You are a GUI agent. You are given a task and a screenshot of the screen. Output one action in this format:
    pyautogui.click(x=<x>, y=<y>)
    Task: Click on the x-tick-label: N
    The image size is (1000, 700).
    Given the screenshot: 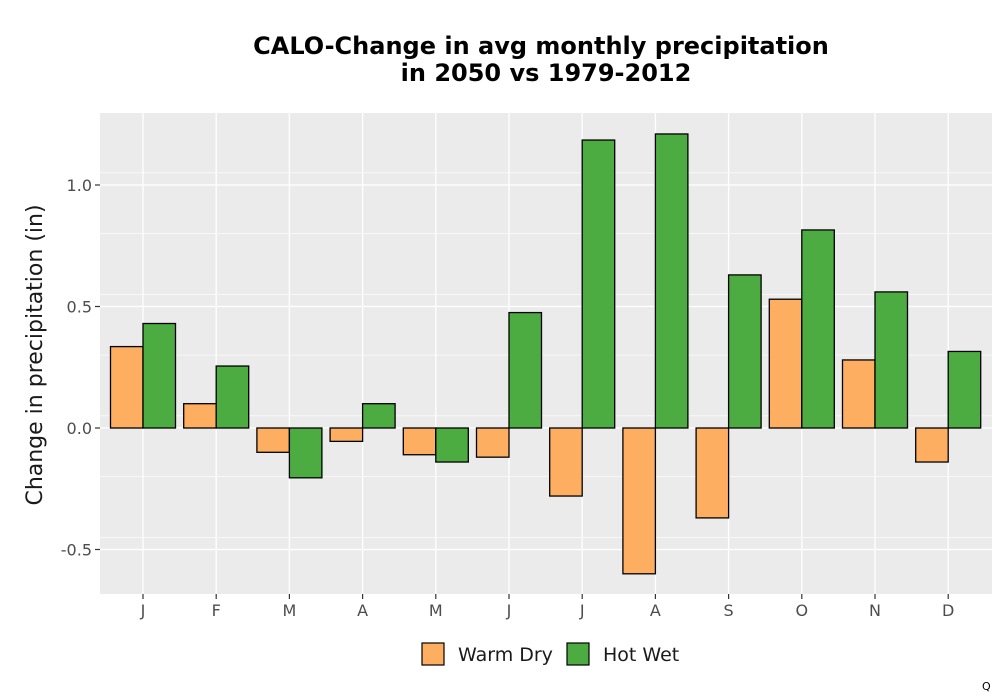 What is the action you would take?
    pyautogui.click(x=875, y=610)
    